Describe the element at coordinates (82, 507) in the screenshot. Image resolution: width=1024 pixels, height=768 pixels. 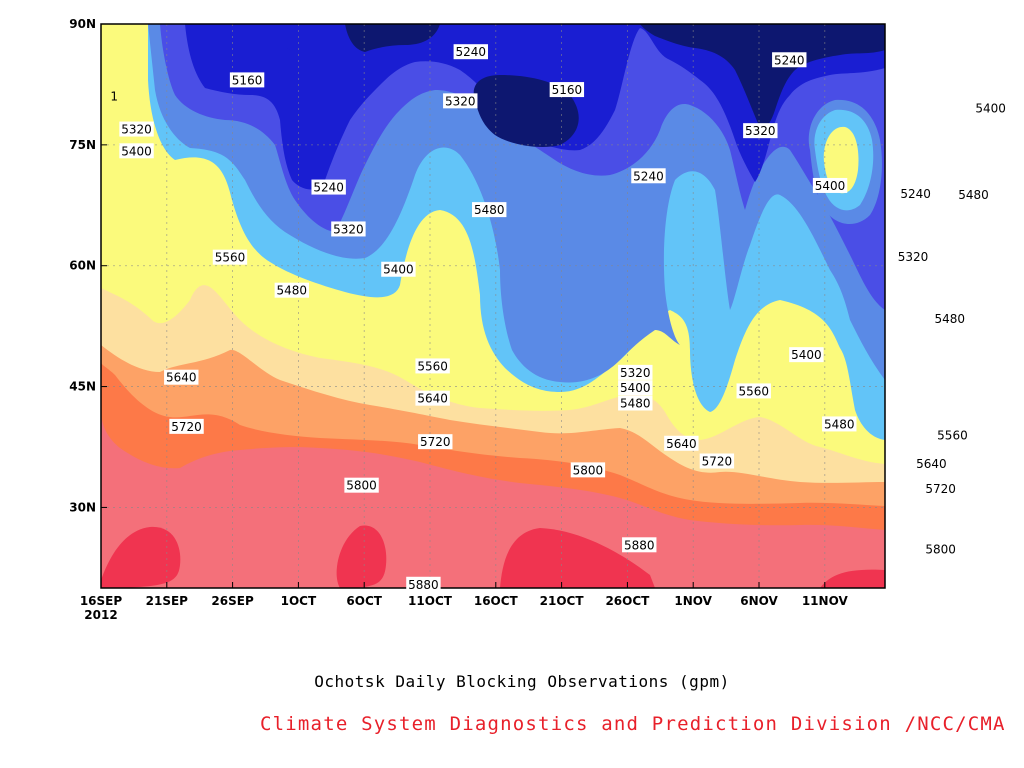
I see `y-tick-label: 30N` at that location.